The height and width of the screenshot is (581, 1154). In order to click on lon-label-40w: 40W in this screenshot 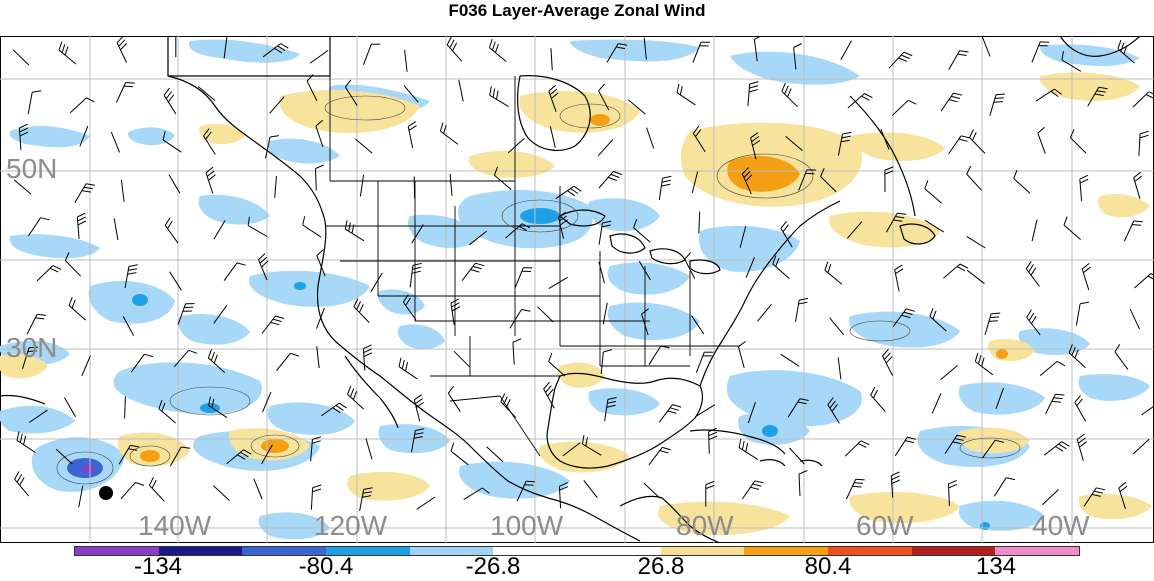, I will do `click(1061, 526)`.